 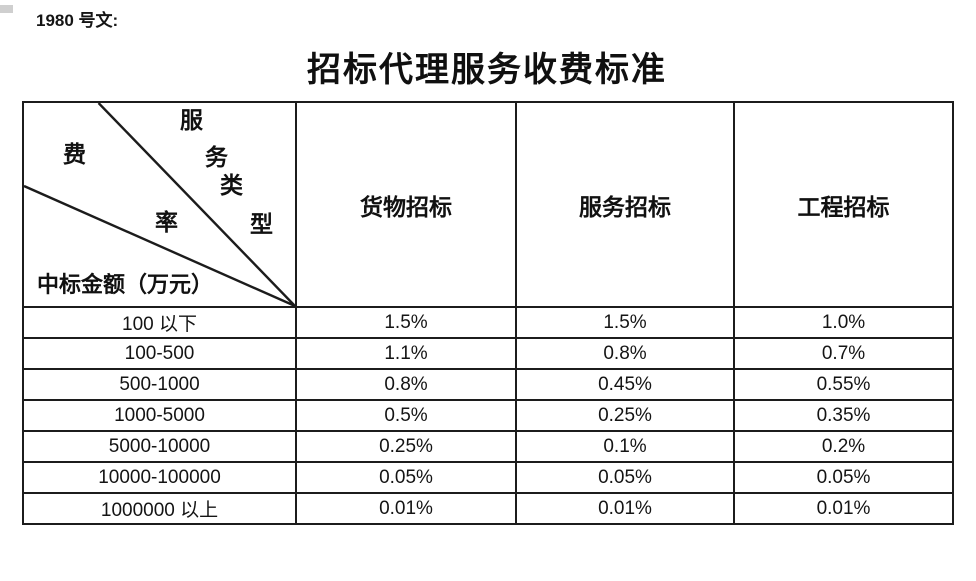 I want to click on column-header-works: 工程招标, so click(x=843, y=204).